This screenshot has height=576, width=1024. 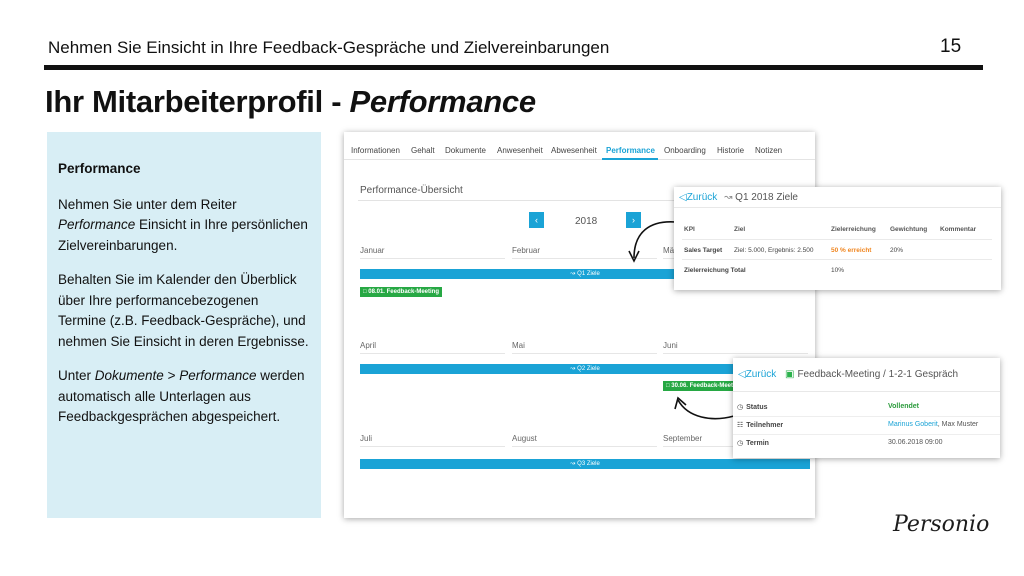 What do you see at coordinates (941, 524) in the screenshot?
I see `personio-logo: Personio` at bounding box center [941, 524].